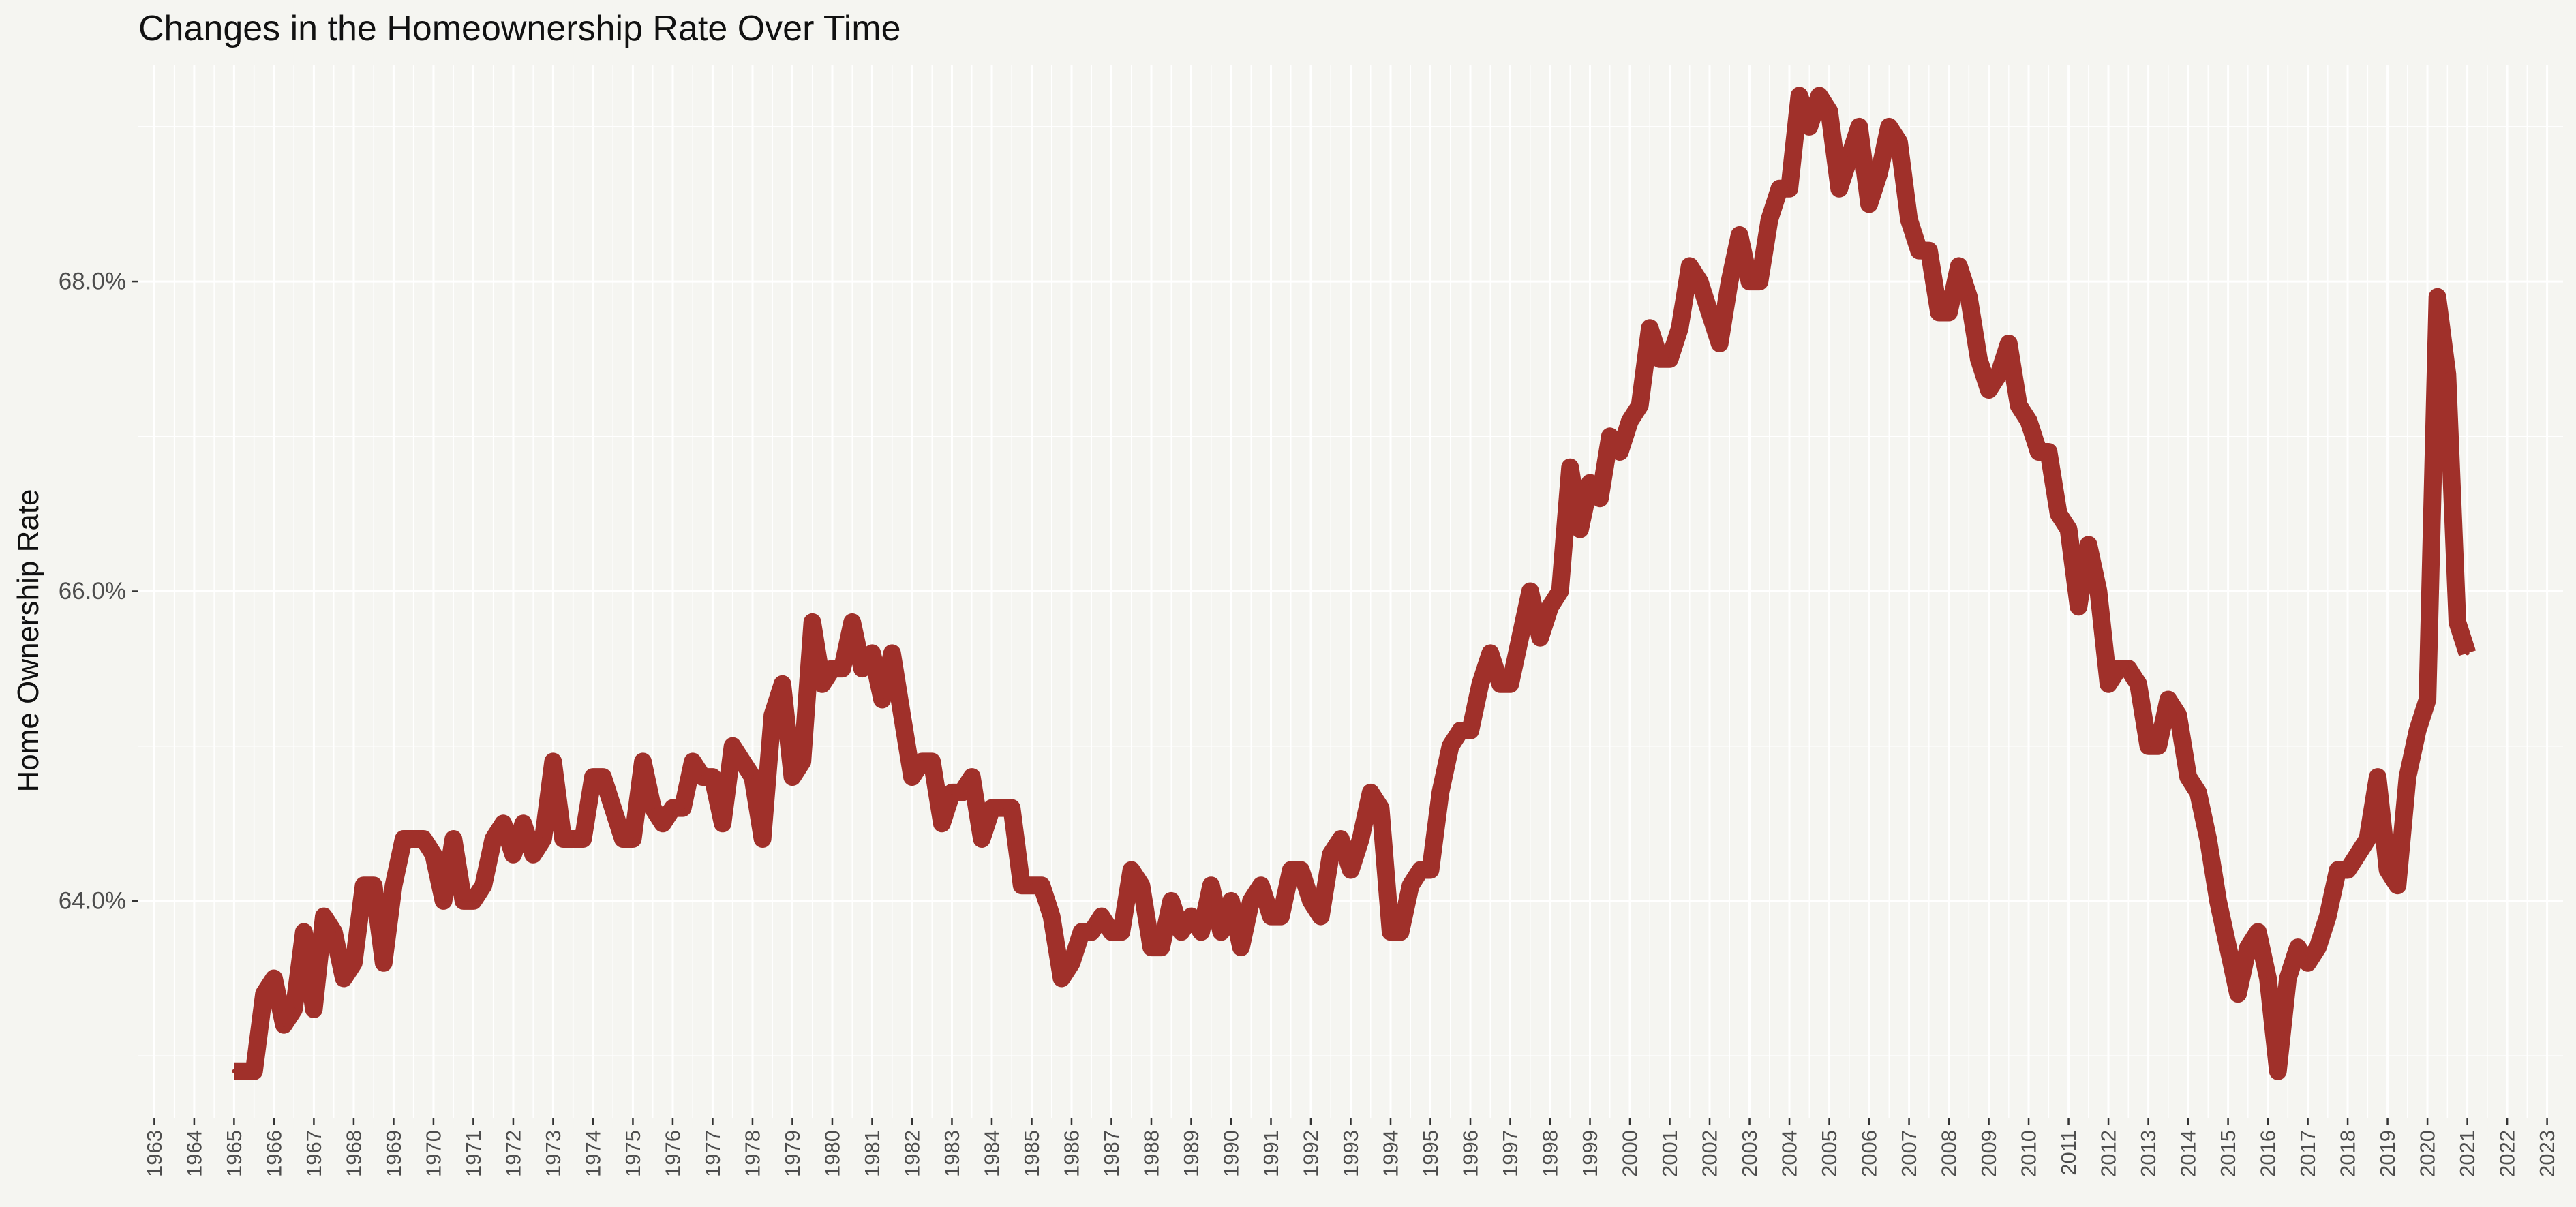 The image size is (2576, 1207). Describe the element at coordinates (1829, 1153) in the screenshot. I see `x-tick-label: 2005` at that location.